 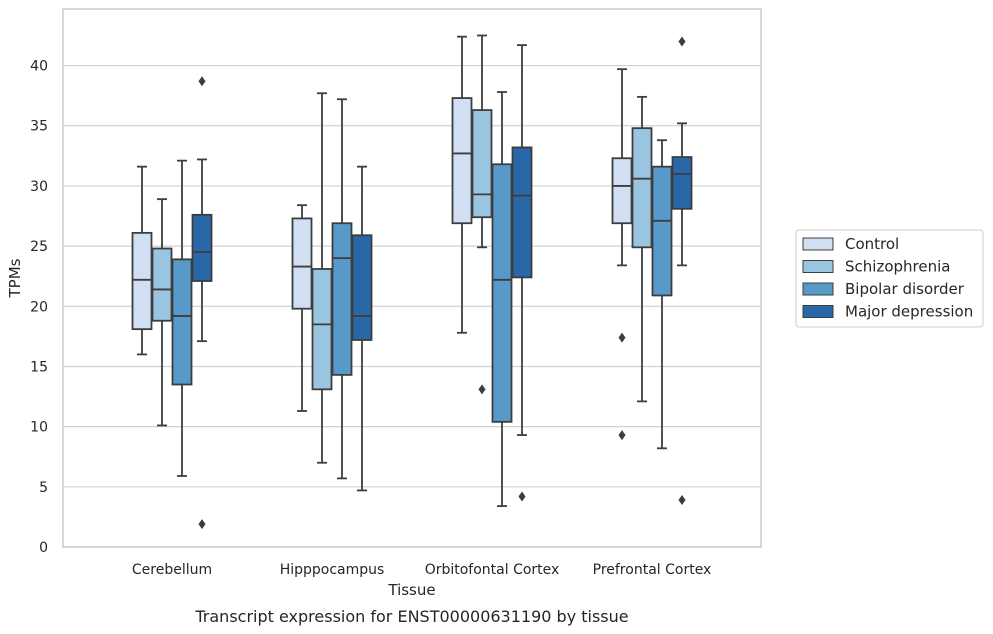 What do you see at coordinates (43, 488) in the screenshot?
I see `y-tick-label: 5` at bounding box center [43, 488].